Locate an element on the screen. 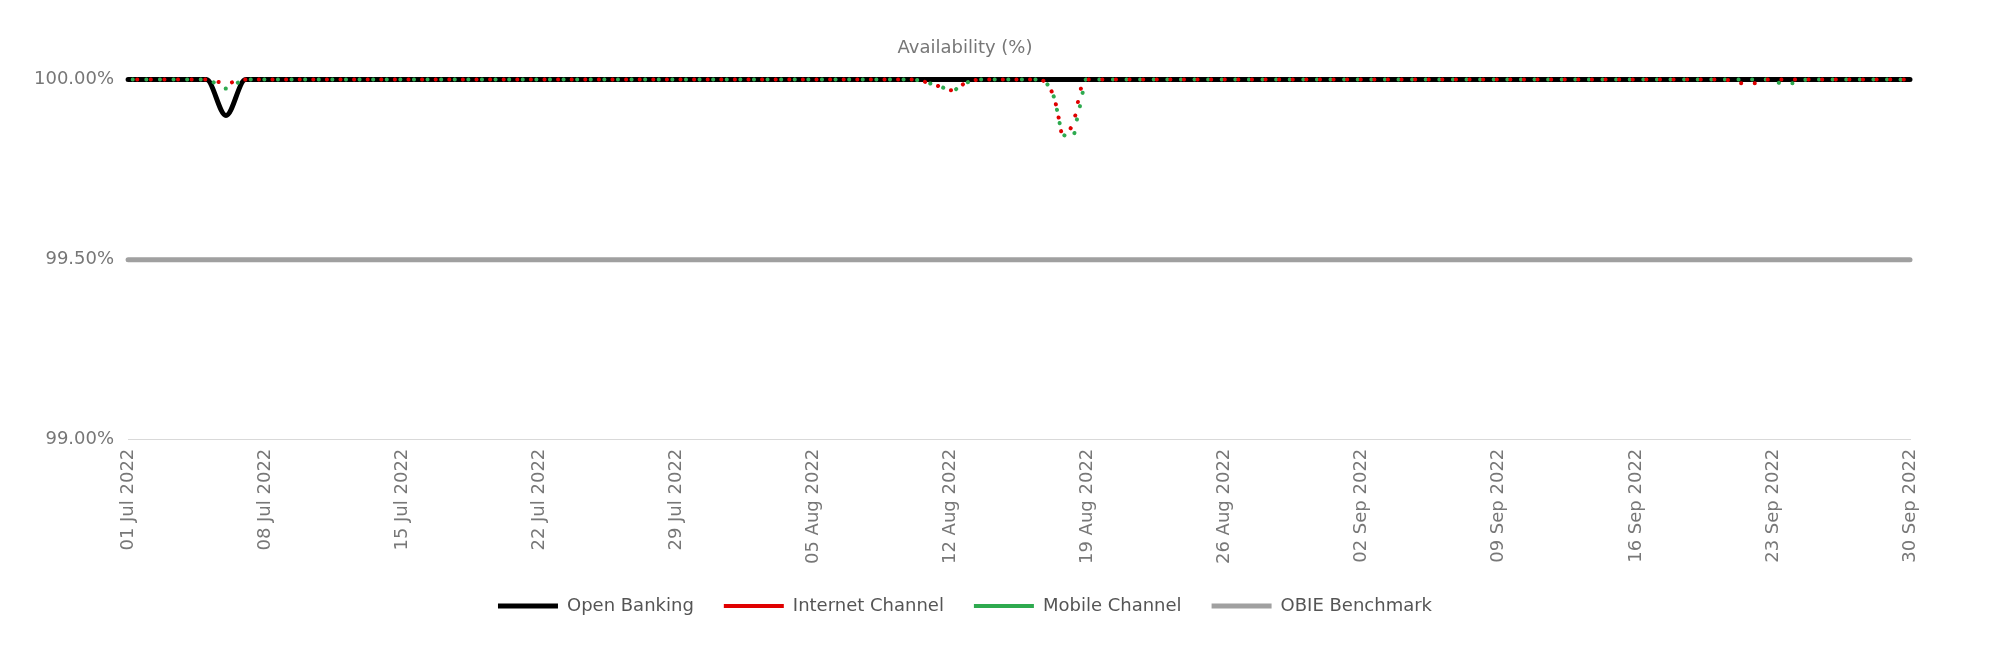 The width and height of the screenshot is (2000, 645). x-tick-label: 29 Jul 2022 is located at coordinates (675, 499).